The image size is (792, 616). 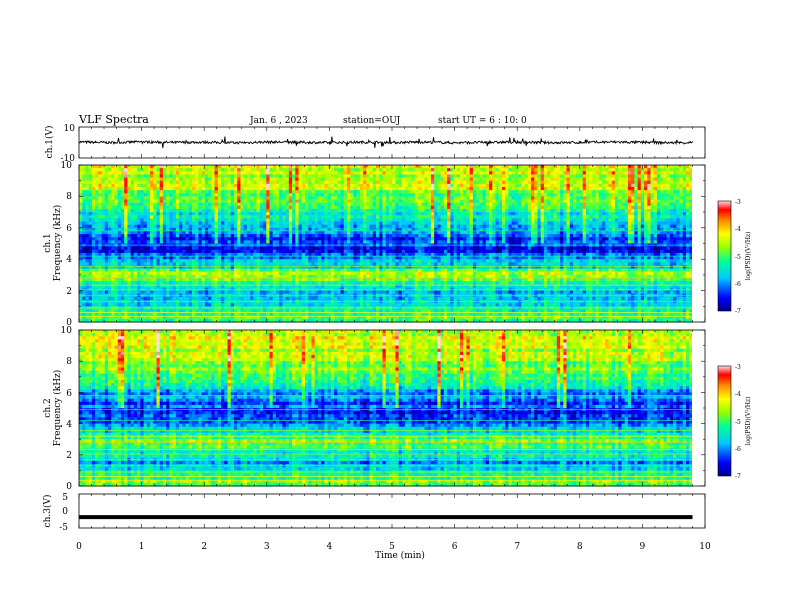 What do you see at coordinates (278, 121) in the screenshot?
I see `date-label: Jan. 6 , 2023` at bounding box center [278, 121].